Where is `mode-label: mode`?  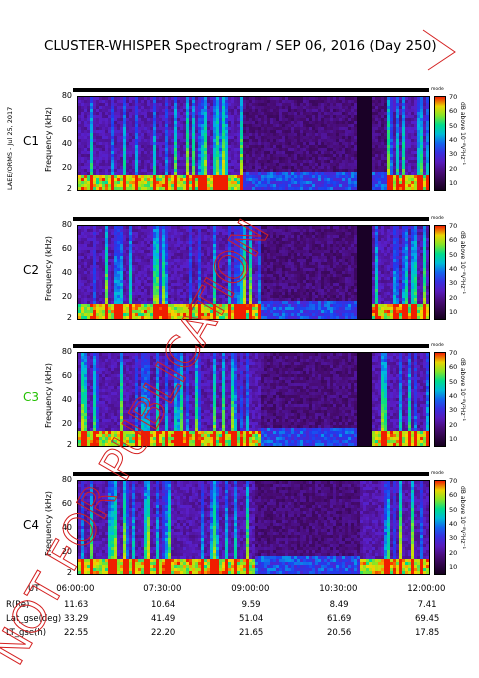
mode-label: mode is located at coordinates (437, 473).